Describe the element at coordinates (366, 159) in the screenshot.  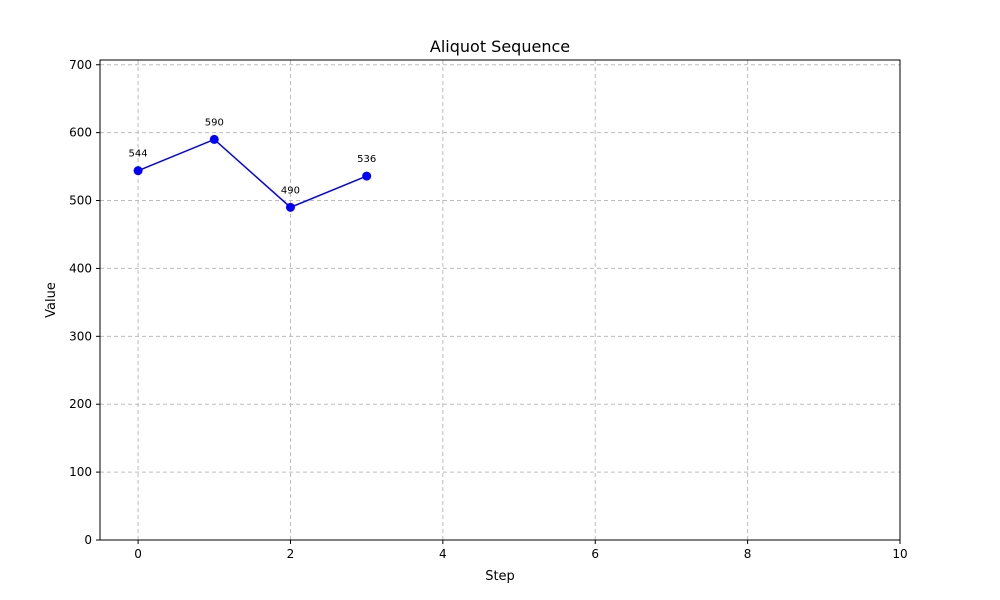
I see `data-point-label: 536` at that location.